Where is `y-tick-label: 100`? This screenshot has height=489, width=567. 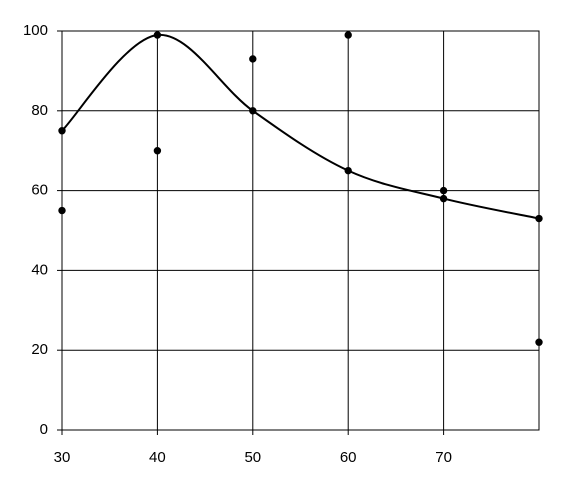 y-tick-label: 100 is located at coordinates (35, 30).